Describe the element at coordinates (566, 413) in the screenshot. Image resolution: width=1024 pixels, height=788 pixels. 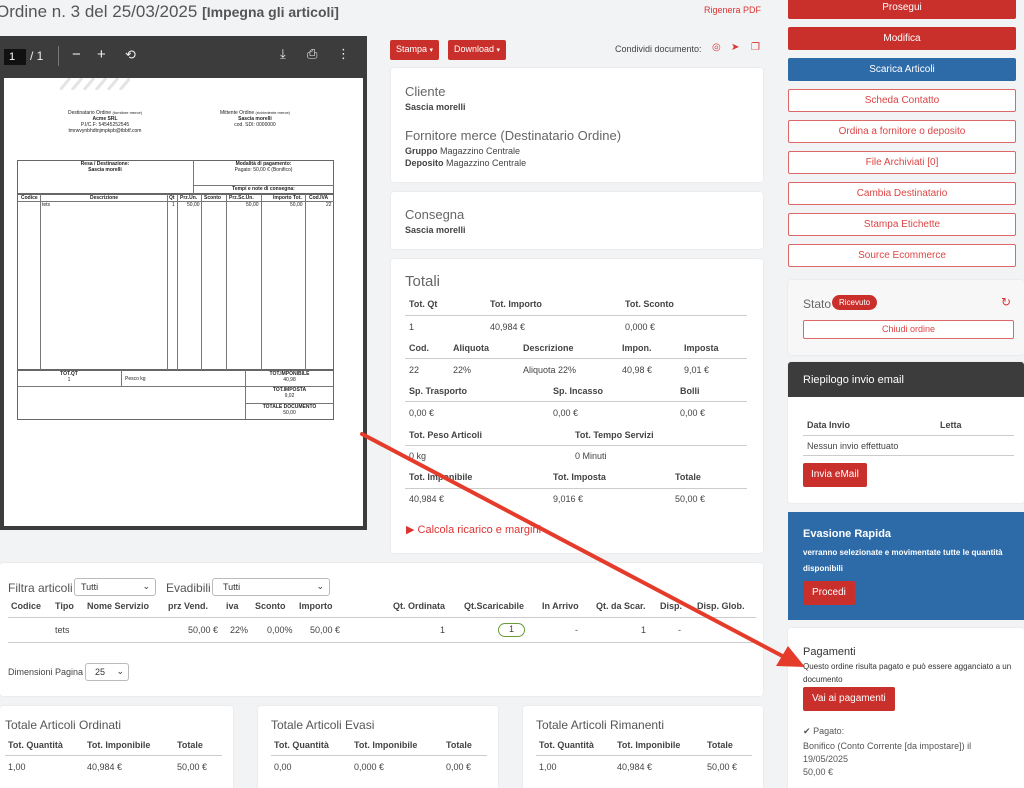
I see `incasso-value: 0,00 €` at that location.